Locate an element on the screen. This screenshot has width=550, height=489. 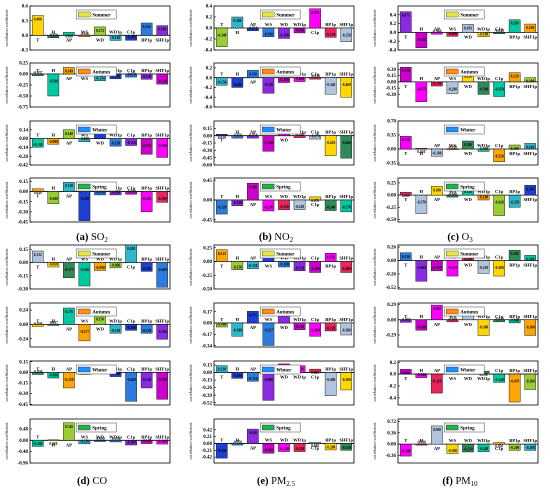
bar-value-label: -0.320 is located at coordinates (498, 157).